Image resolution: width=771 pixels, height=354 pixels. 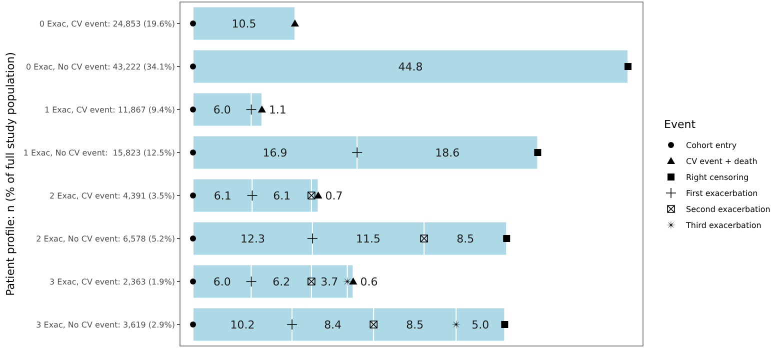 What do you see at coordinates (368, 239) in the screenshot?
I see `data-label: 11.5` at bounding box center [368, 239].